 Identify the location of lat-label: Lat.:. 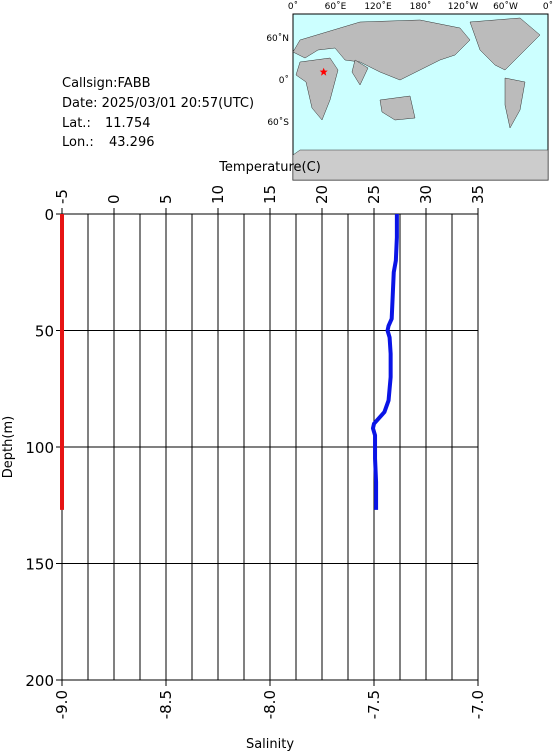
(76, 123).